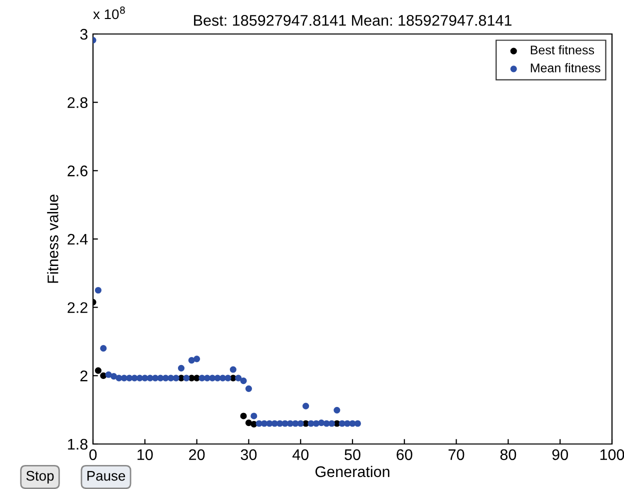 This screenshot has width=624, height=489. What do you see at coordinates (109, 13) in the screenshot?
I see `text: x 10$^{8}$` at bounding box center [109, 13].